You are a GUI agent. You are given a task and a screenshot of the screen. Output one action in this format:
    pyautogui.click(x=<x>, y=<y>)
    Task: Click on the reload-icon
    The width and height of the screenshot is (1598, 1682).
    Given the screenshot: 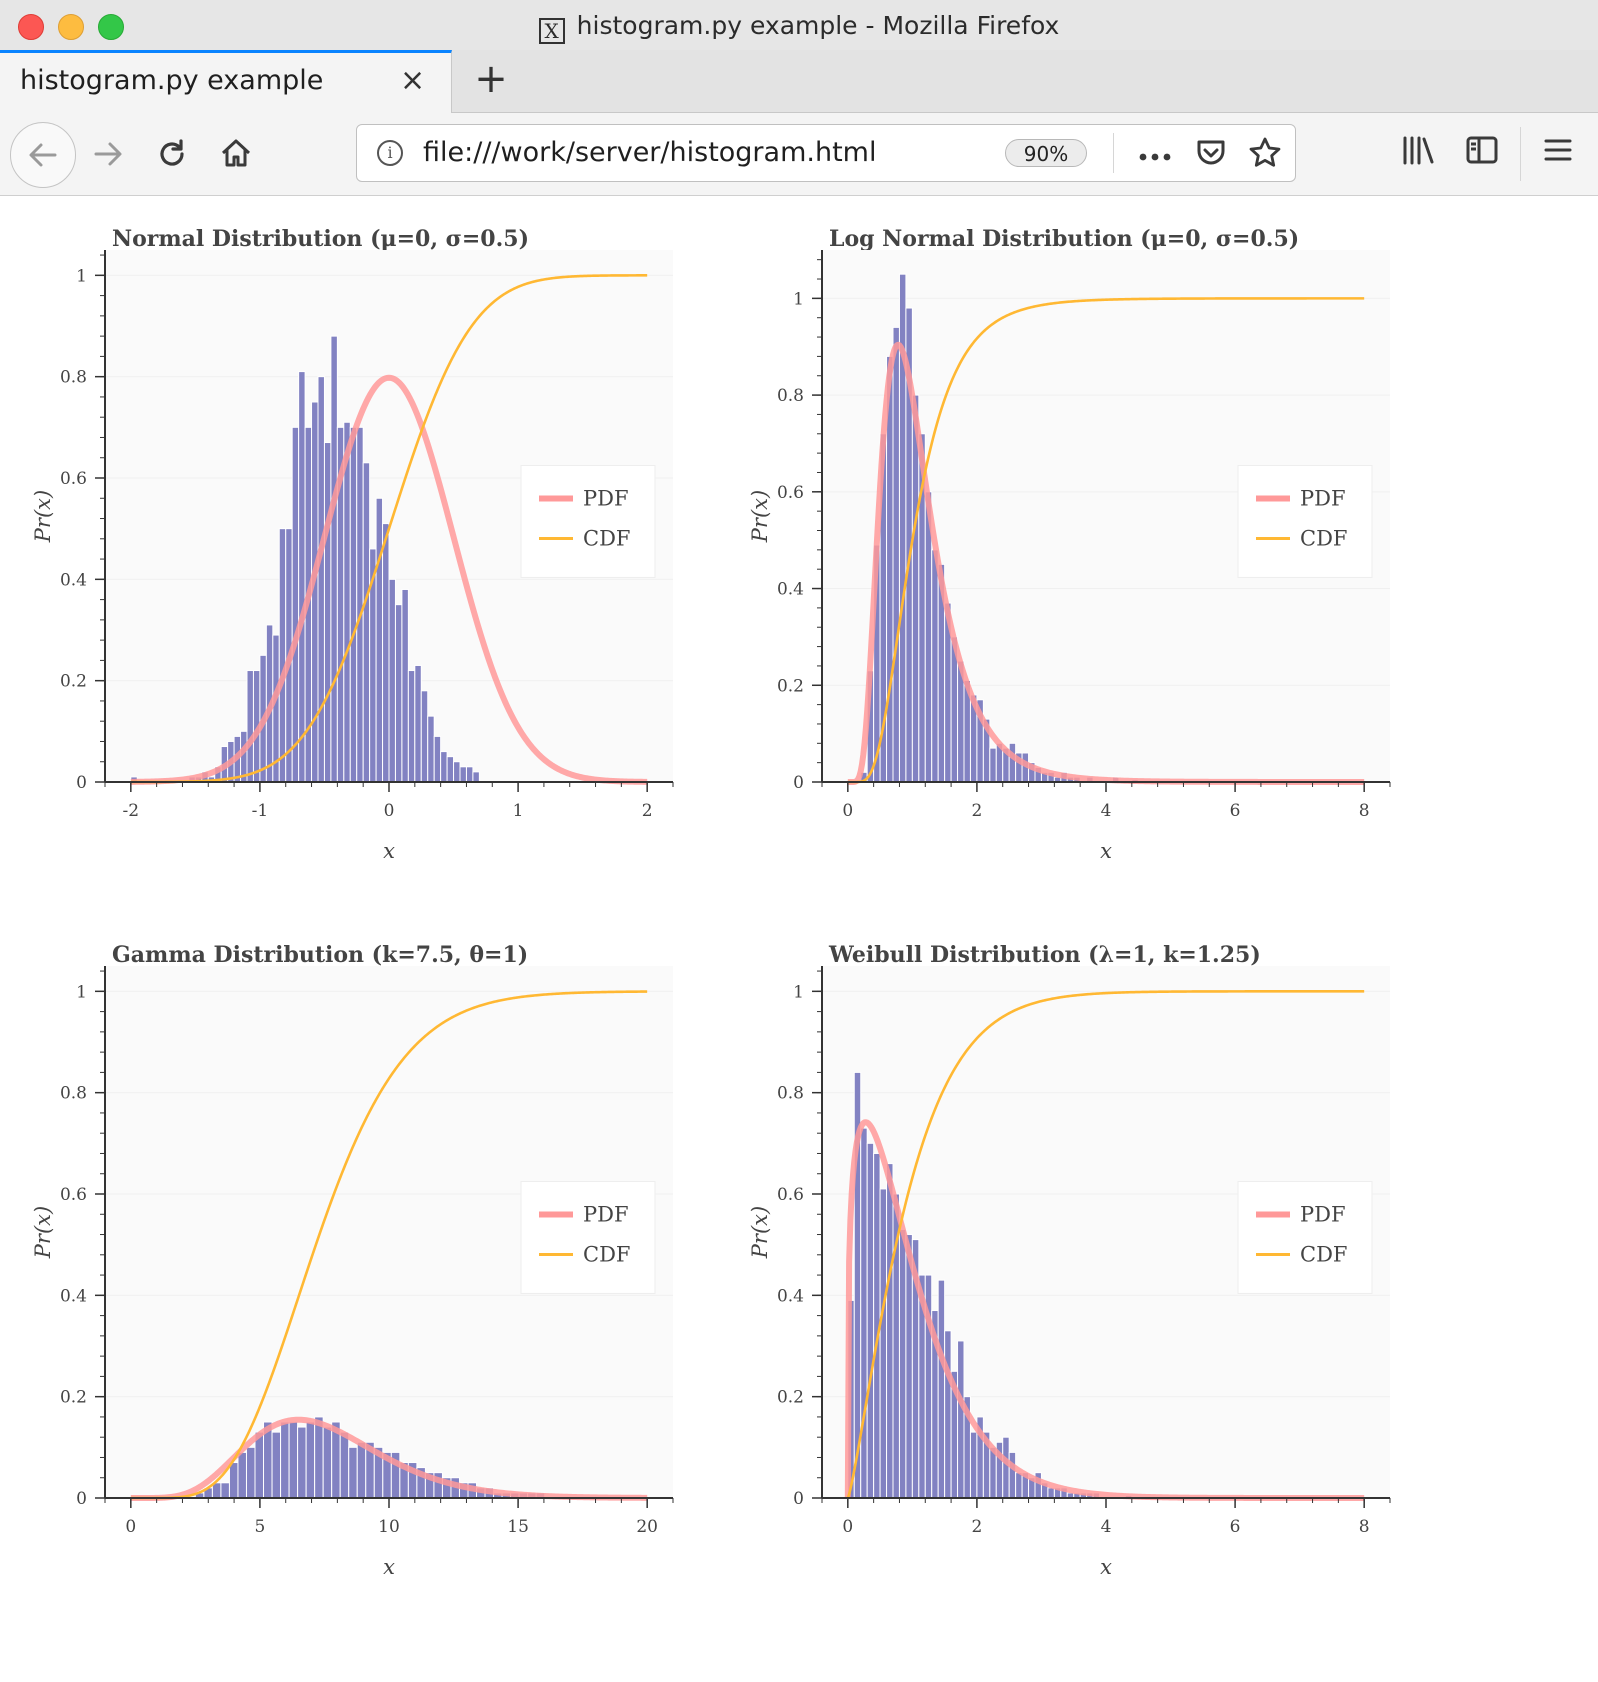 What is the action you would take?
    pyautogui.click(x=172, y=154)
    